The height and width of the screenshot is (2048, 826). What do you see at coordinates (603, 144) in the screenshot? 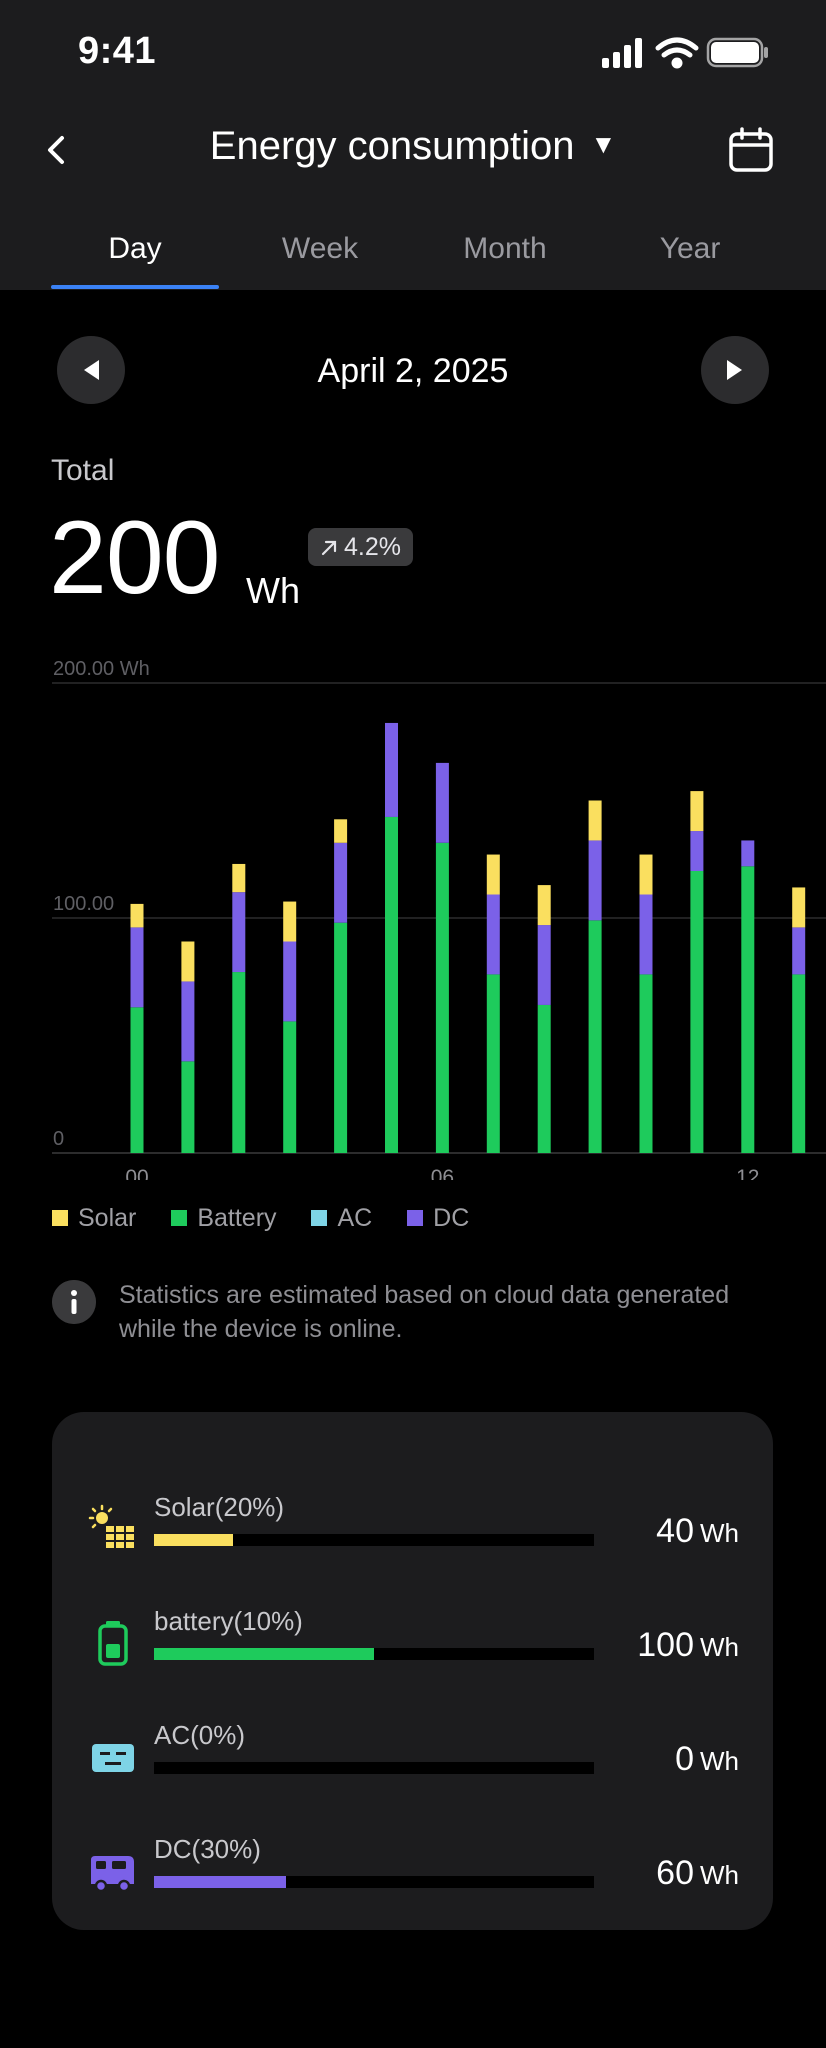
I see `caret-down-icon: ▼` at bounding box center [603, 144].